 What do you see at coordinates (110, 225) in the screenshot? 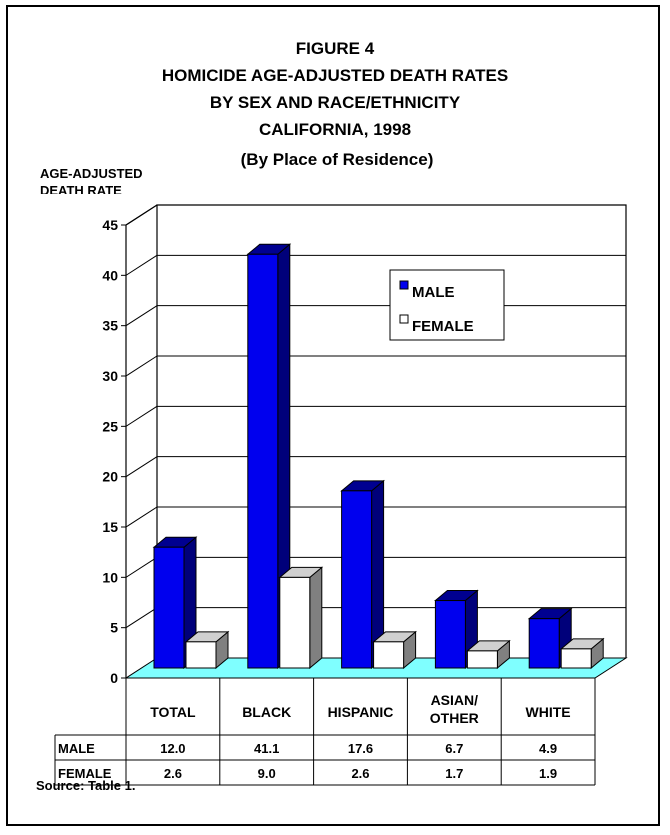
I see `y-tick-label-45: 45` at bounding box center [110, 225].